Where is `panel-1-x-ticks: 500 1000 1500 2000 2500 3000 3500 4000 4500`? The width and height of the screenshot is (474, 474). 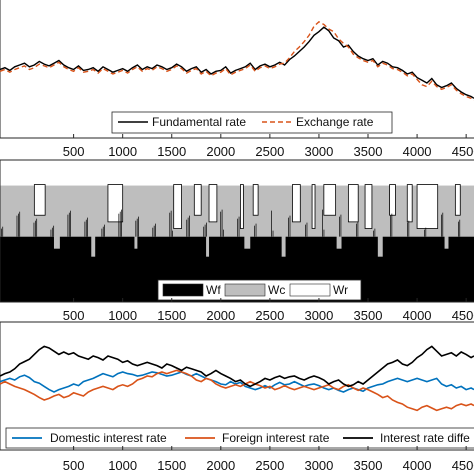 panel-1-x-ticks: 500 1000 1500 2000 2500 3000 3500 4000 4500 is located at coordinates (268, 146).